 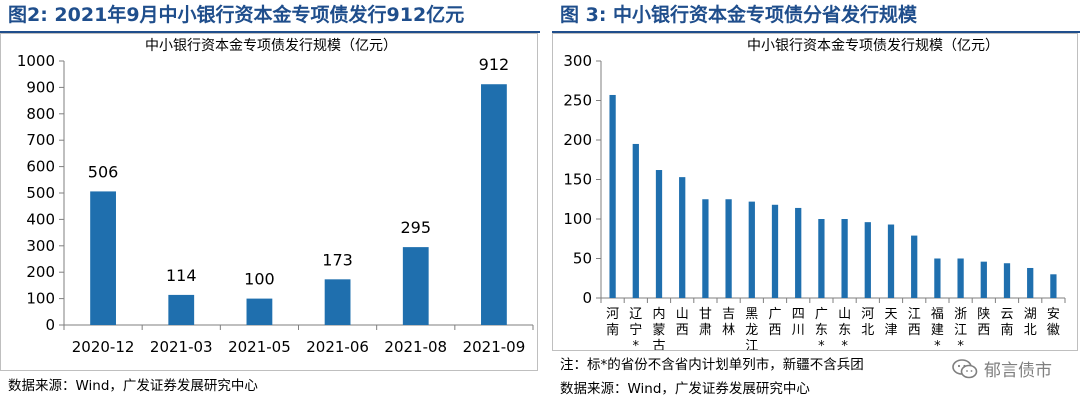 What do you see at coordinates (577, 219) in the screenshot?
I see `right-y-tick-label: 100` at bounding box center [577, 219].